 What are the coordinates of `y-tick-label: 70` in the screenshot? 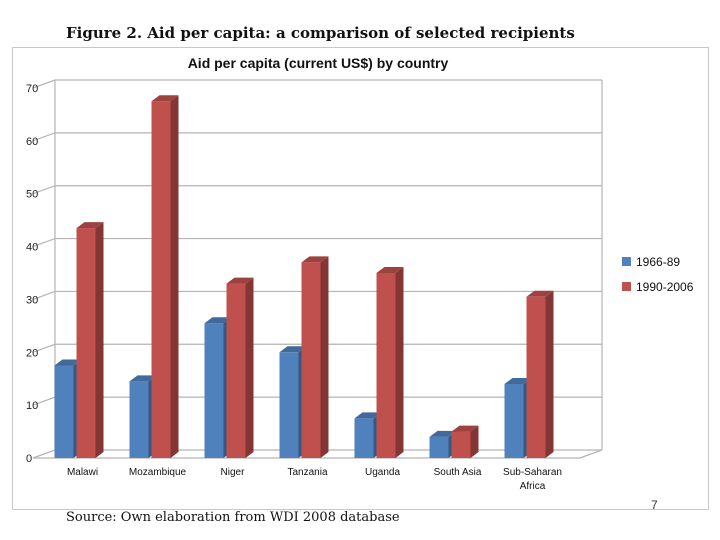 It's located at (32, 89).